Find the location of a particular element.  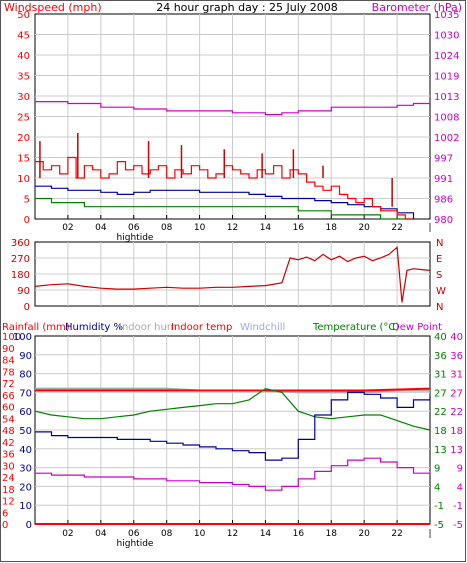

y-tick-label-barometer: 991 is located at coordinates (443, 179).